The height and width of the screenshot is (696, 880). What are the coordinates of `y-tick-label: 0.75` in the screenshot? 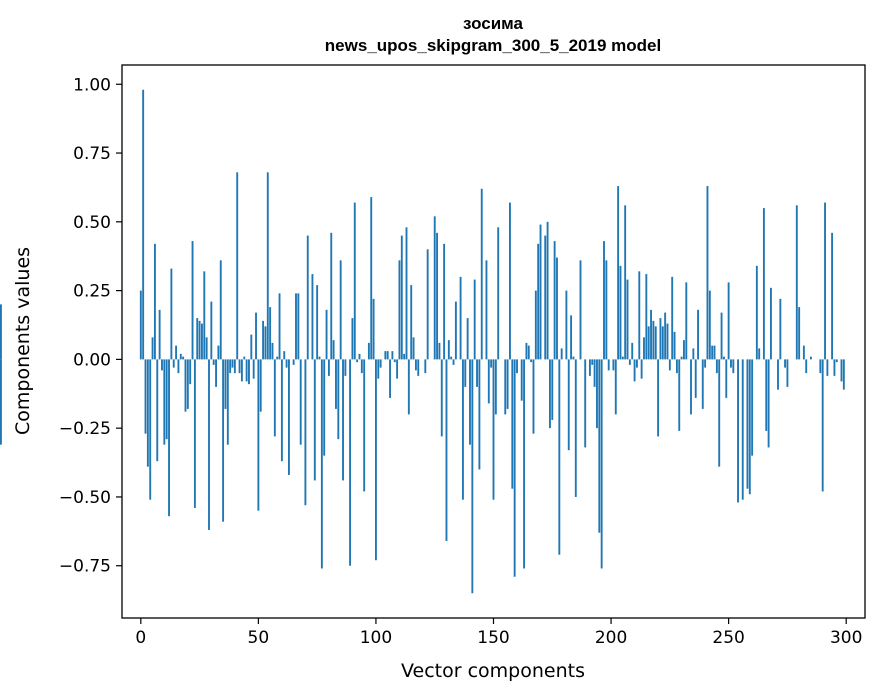 It's located at (92, 154).